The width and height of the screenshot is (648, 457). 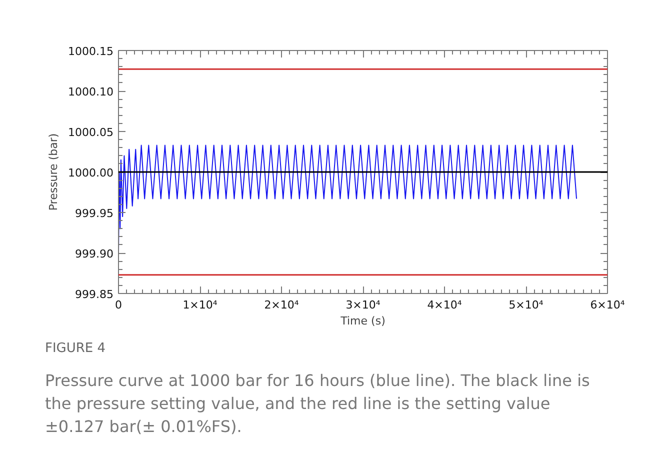 I want to click on x-tick-label: 4×10⁴, so click(x=444, y=305).